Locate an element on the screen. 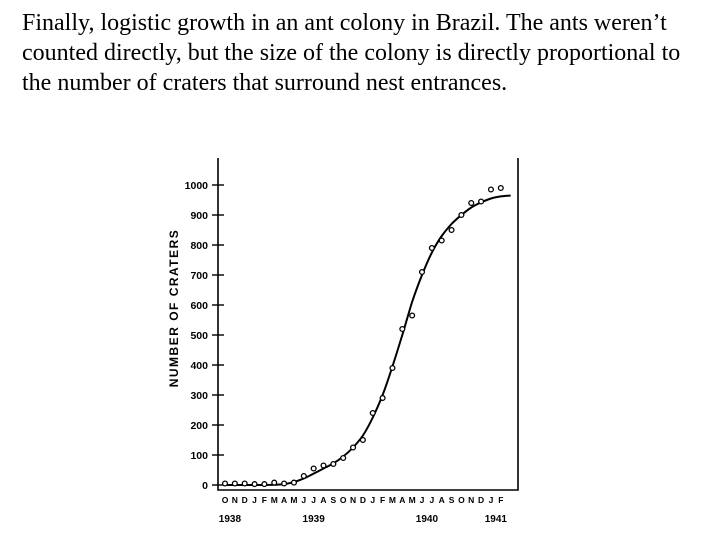 Image resolution: width=720 pixels, height=540 pixels. y-tick-label: 1000 is located at coordinates (197, 186).